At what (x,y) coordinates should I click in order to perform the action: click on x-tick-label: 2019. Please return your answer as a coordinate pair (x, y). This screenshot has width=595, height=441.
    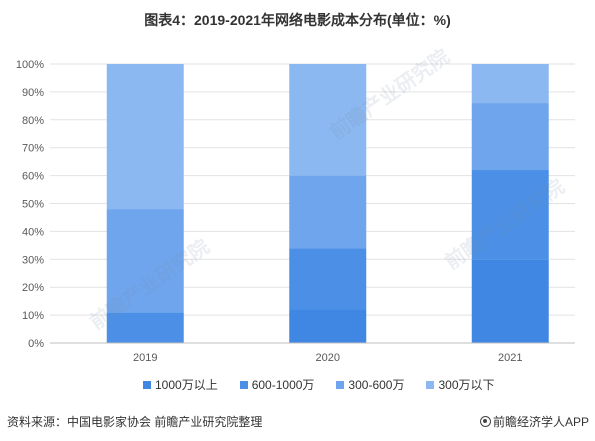
    Looking at the image, I should click on (145, 358).